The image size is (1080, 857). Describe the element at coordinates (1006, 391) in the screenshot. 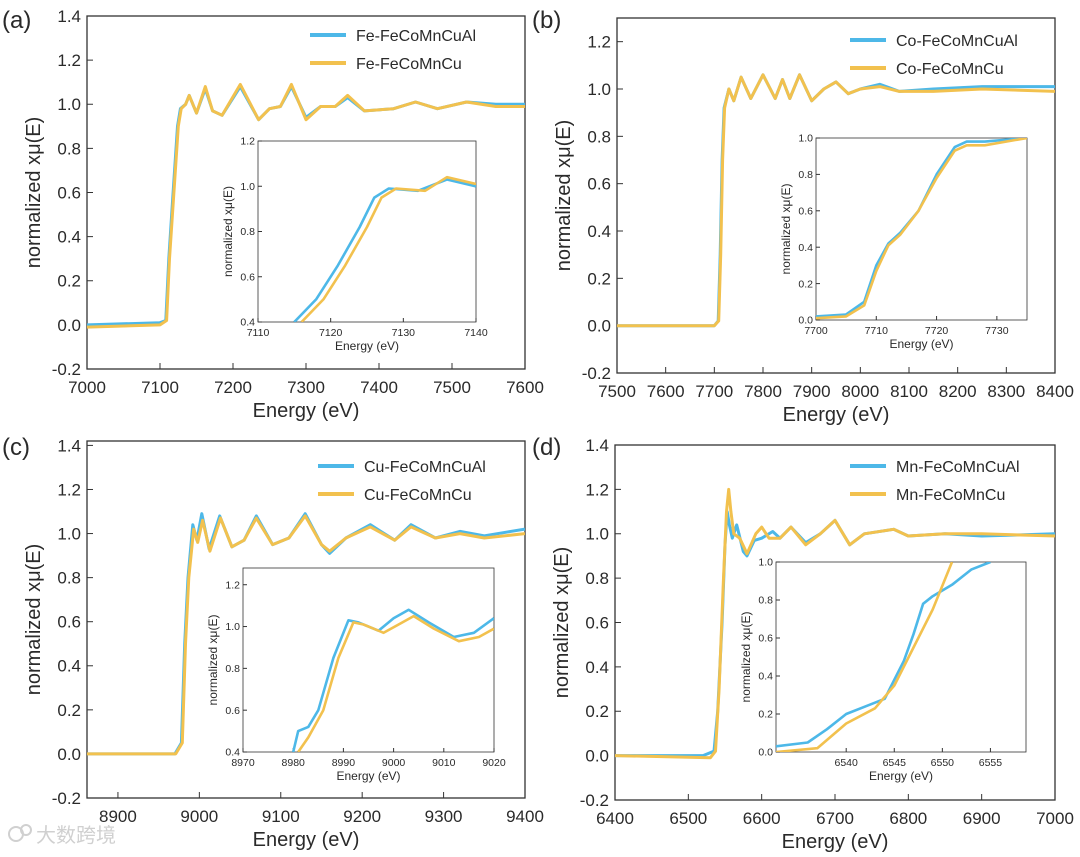

I see `x-tick-label: 8300` at that location.